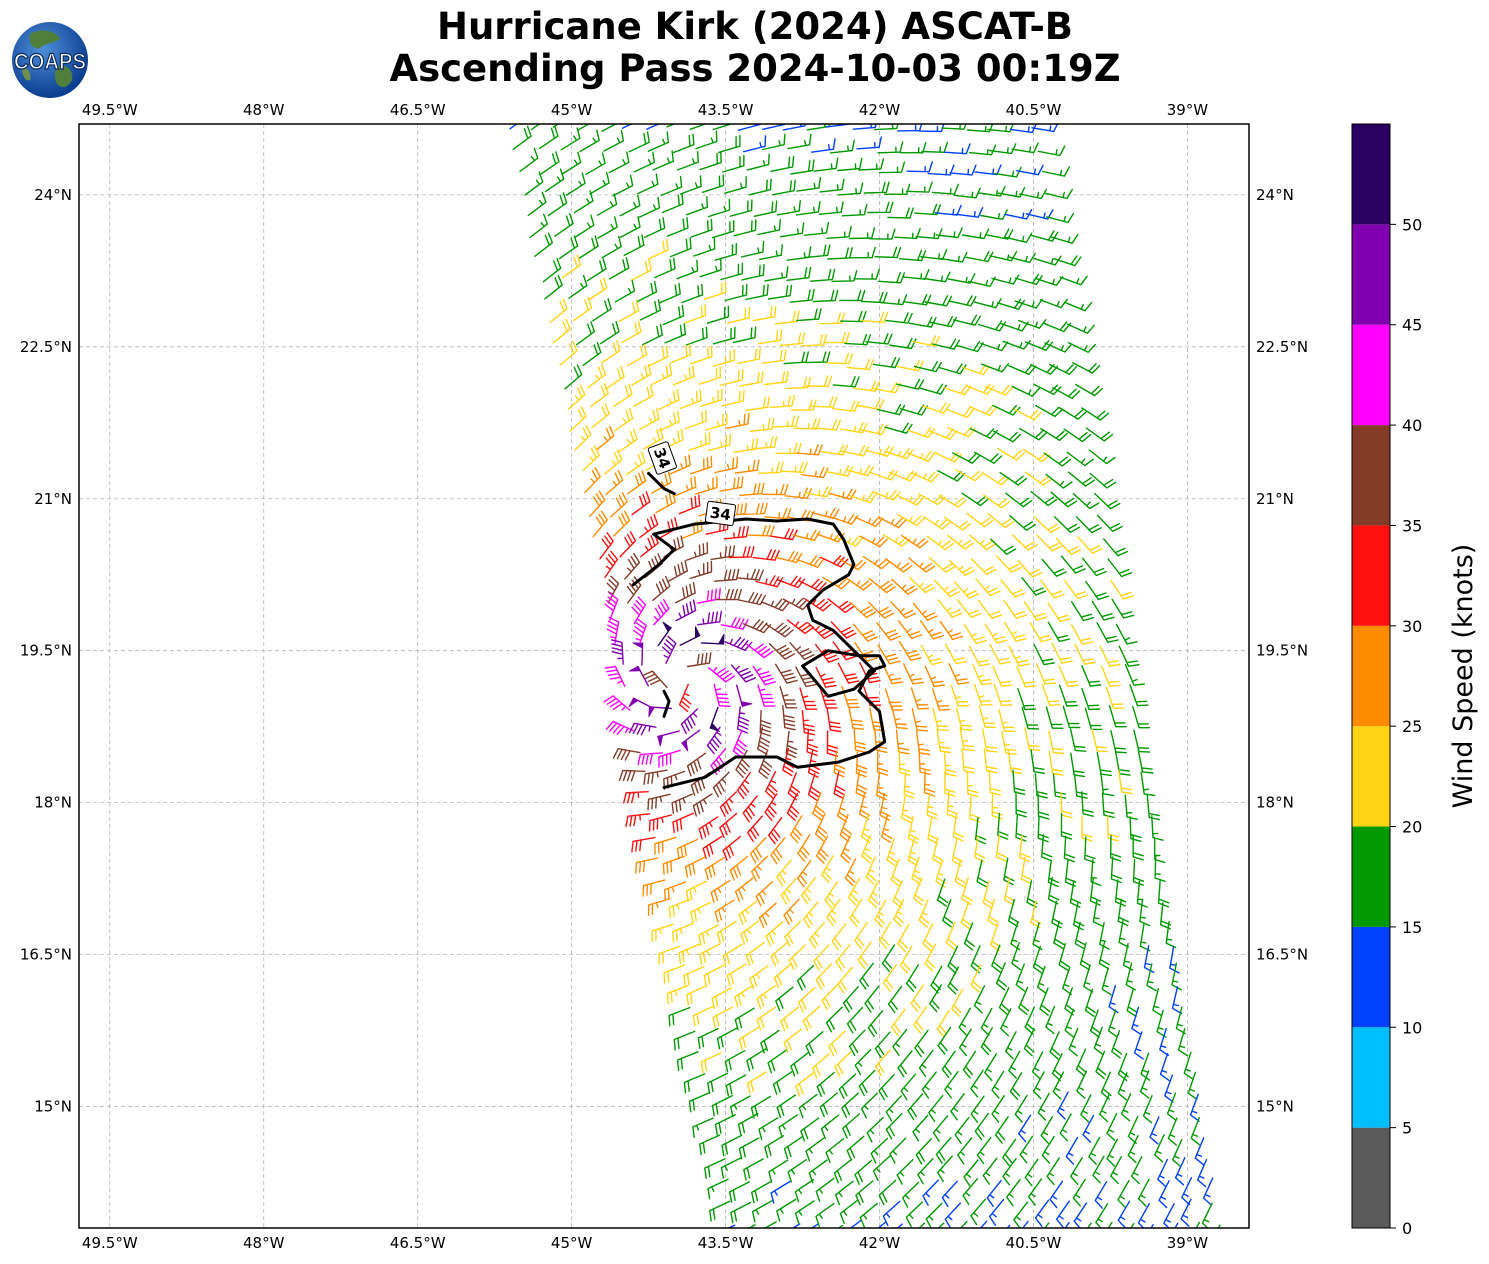  What do you see at coordinates (1275, 195) in the screenshot?
I see `lat-tick-label-right: 24°N` at bounding box center [1275, 195].